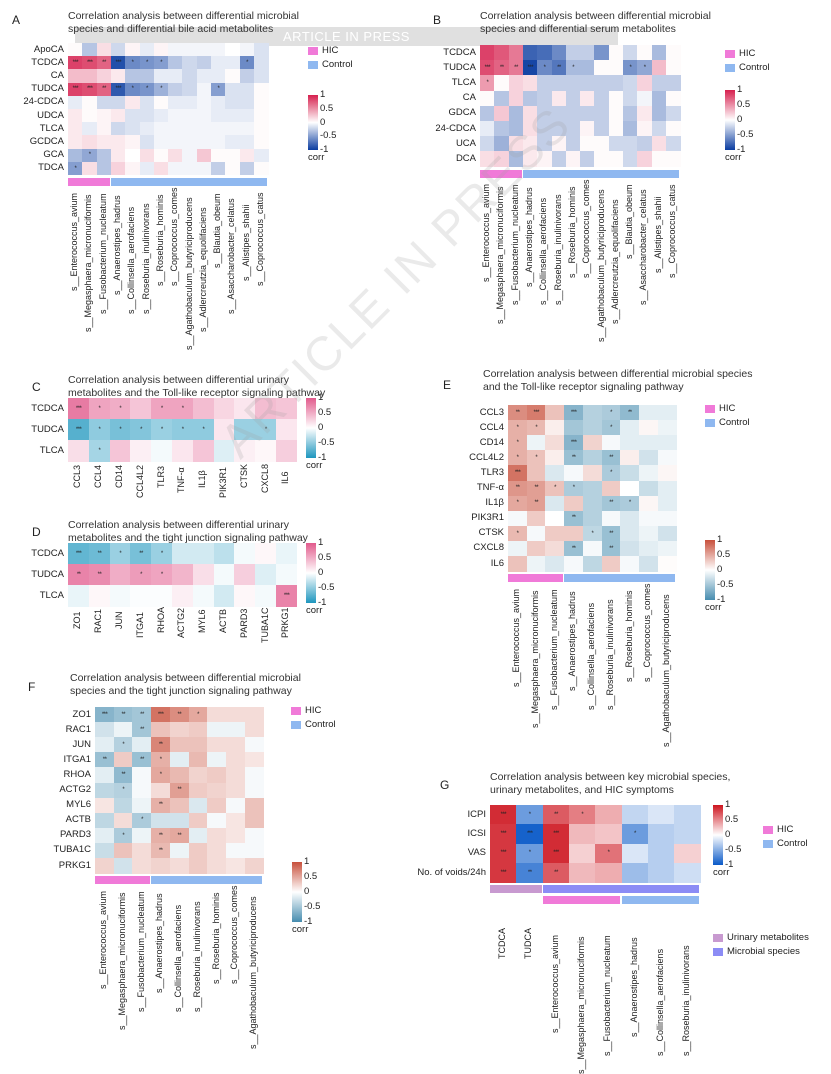 The height and width of the screenshot is (1074, 831). What do you see at coordinates (47, 574) in the screenshot?
I see `row-label: TUDCA` at bounding box center [47, 574].